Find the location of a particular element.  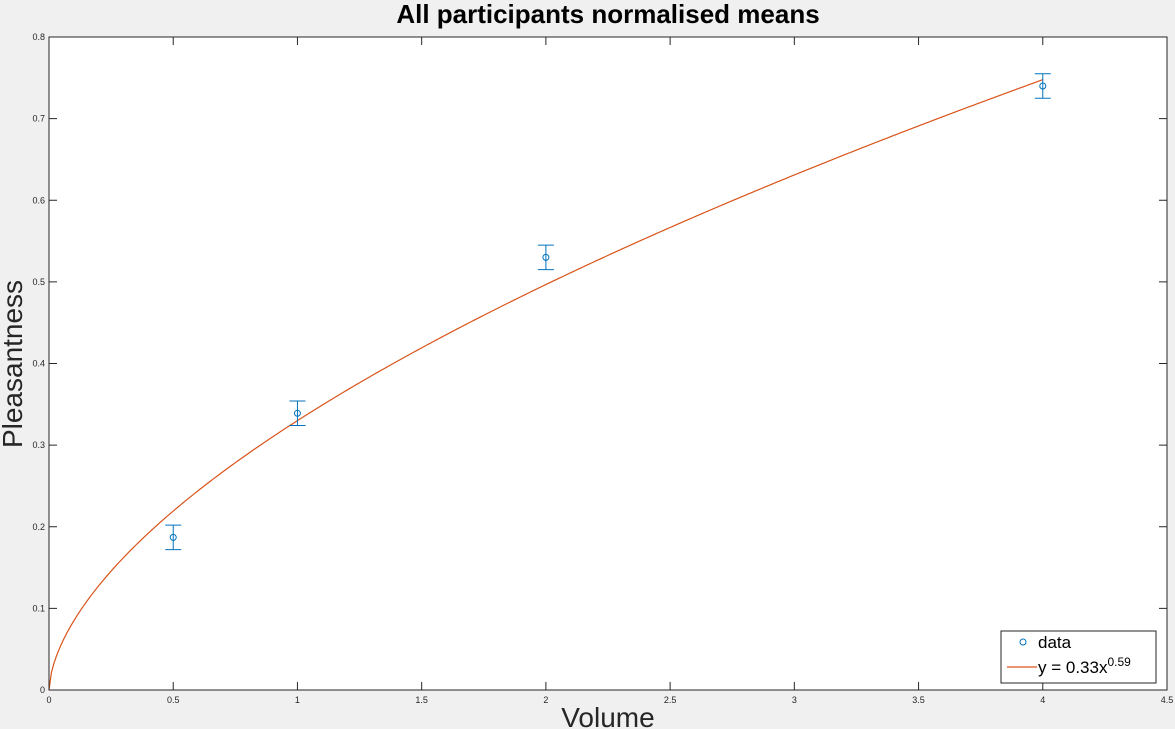

legend-fit-label-exponent: 0.59 is located at coordinates (1119, 662).